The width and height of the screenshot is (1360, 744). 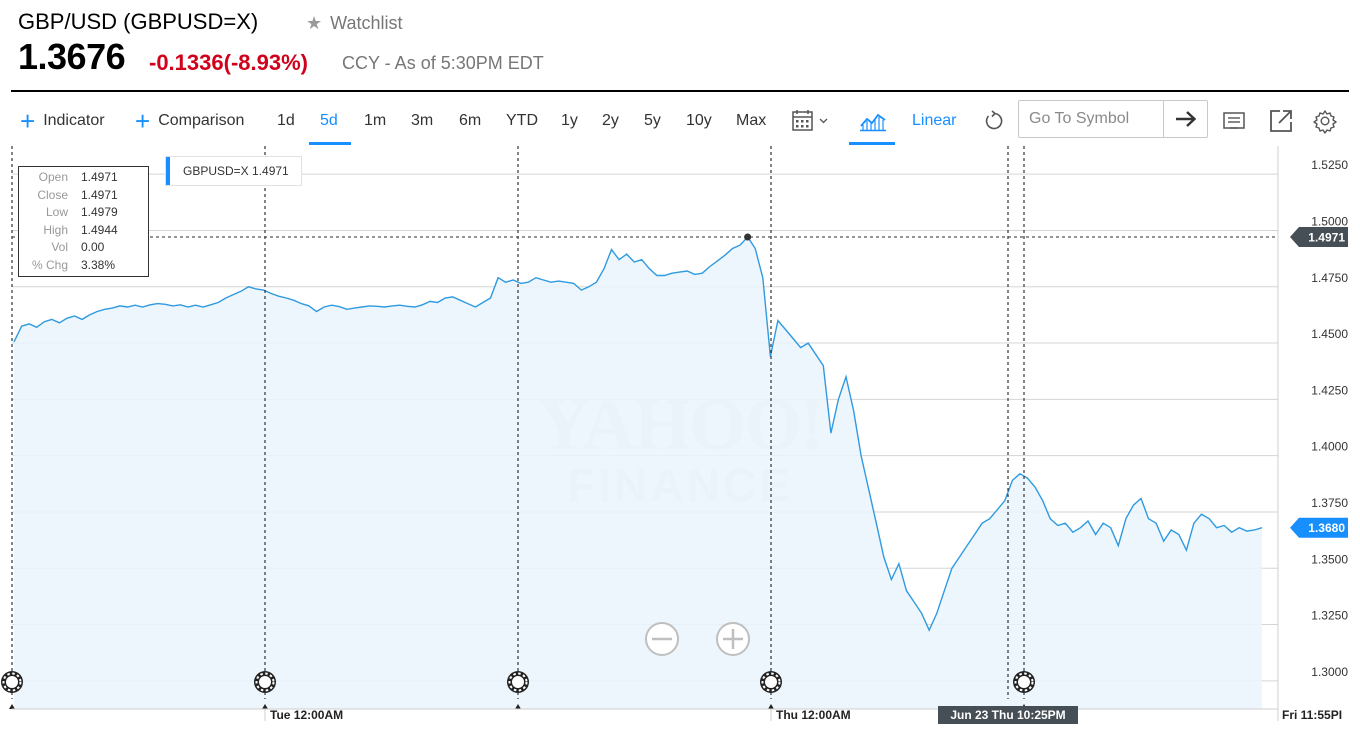 I want to click on chart-type-underline, so click(x=872, y=143).